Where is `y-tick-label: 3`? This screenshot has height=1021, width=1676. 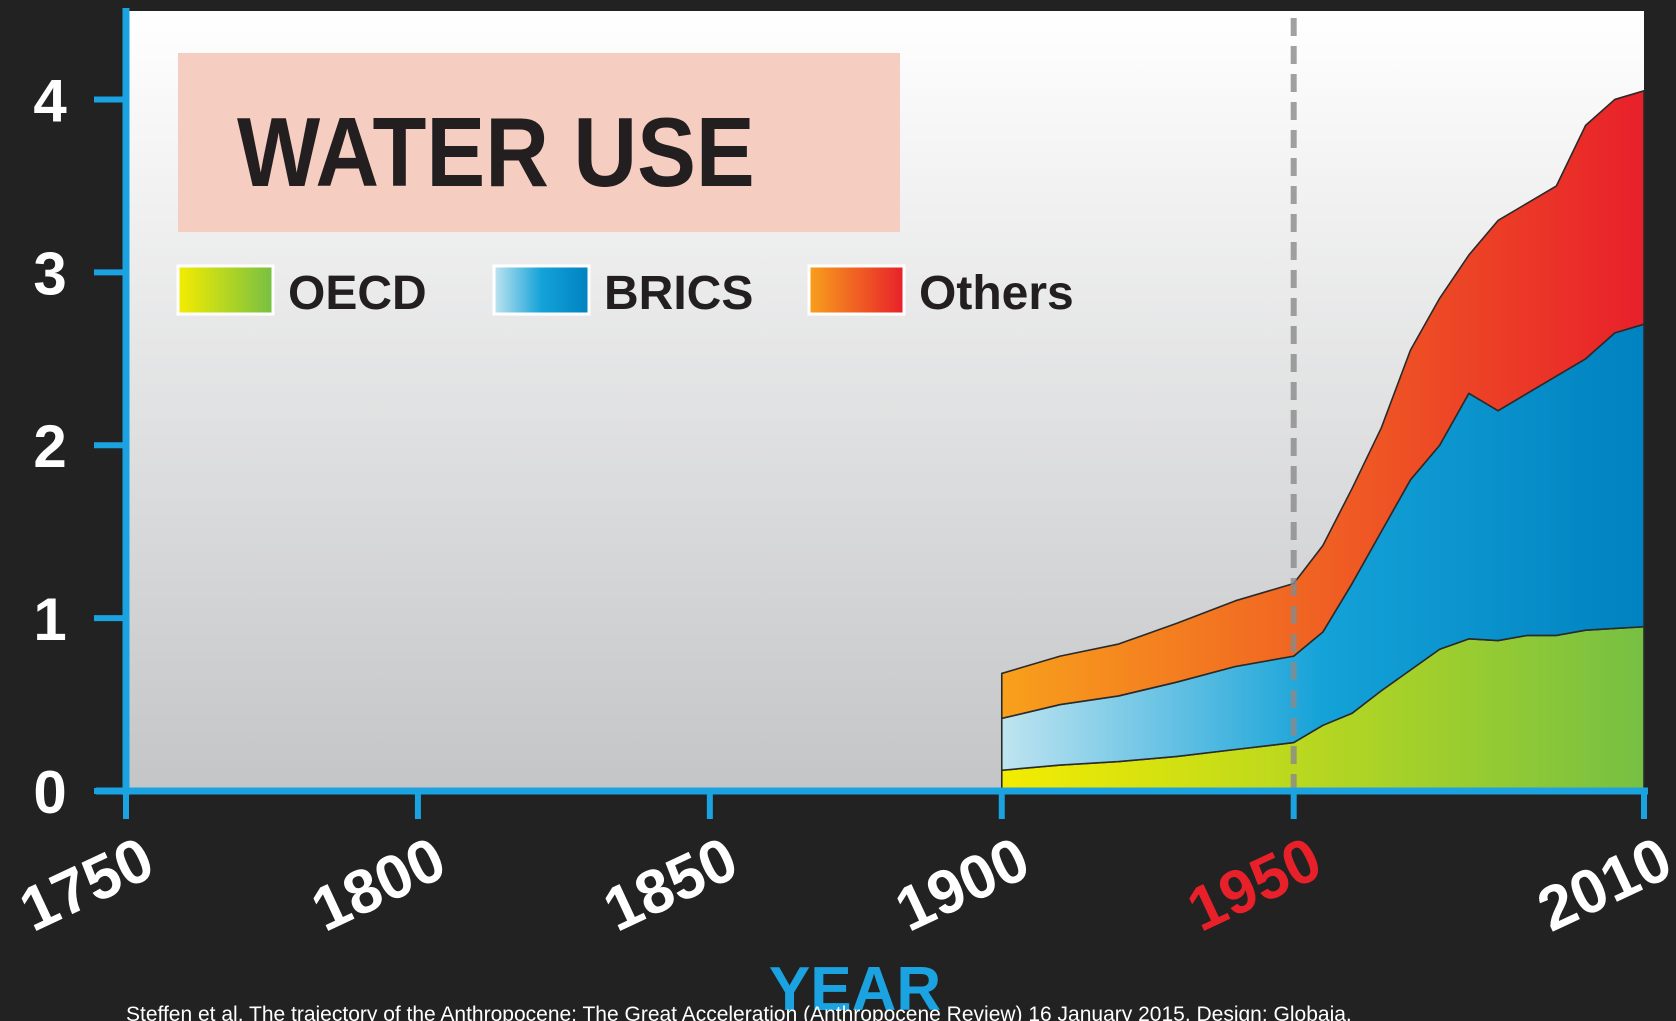 y-tick-label: 3 is located at coordinates (49, 273).